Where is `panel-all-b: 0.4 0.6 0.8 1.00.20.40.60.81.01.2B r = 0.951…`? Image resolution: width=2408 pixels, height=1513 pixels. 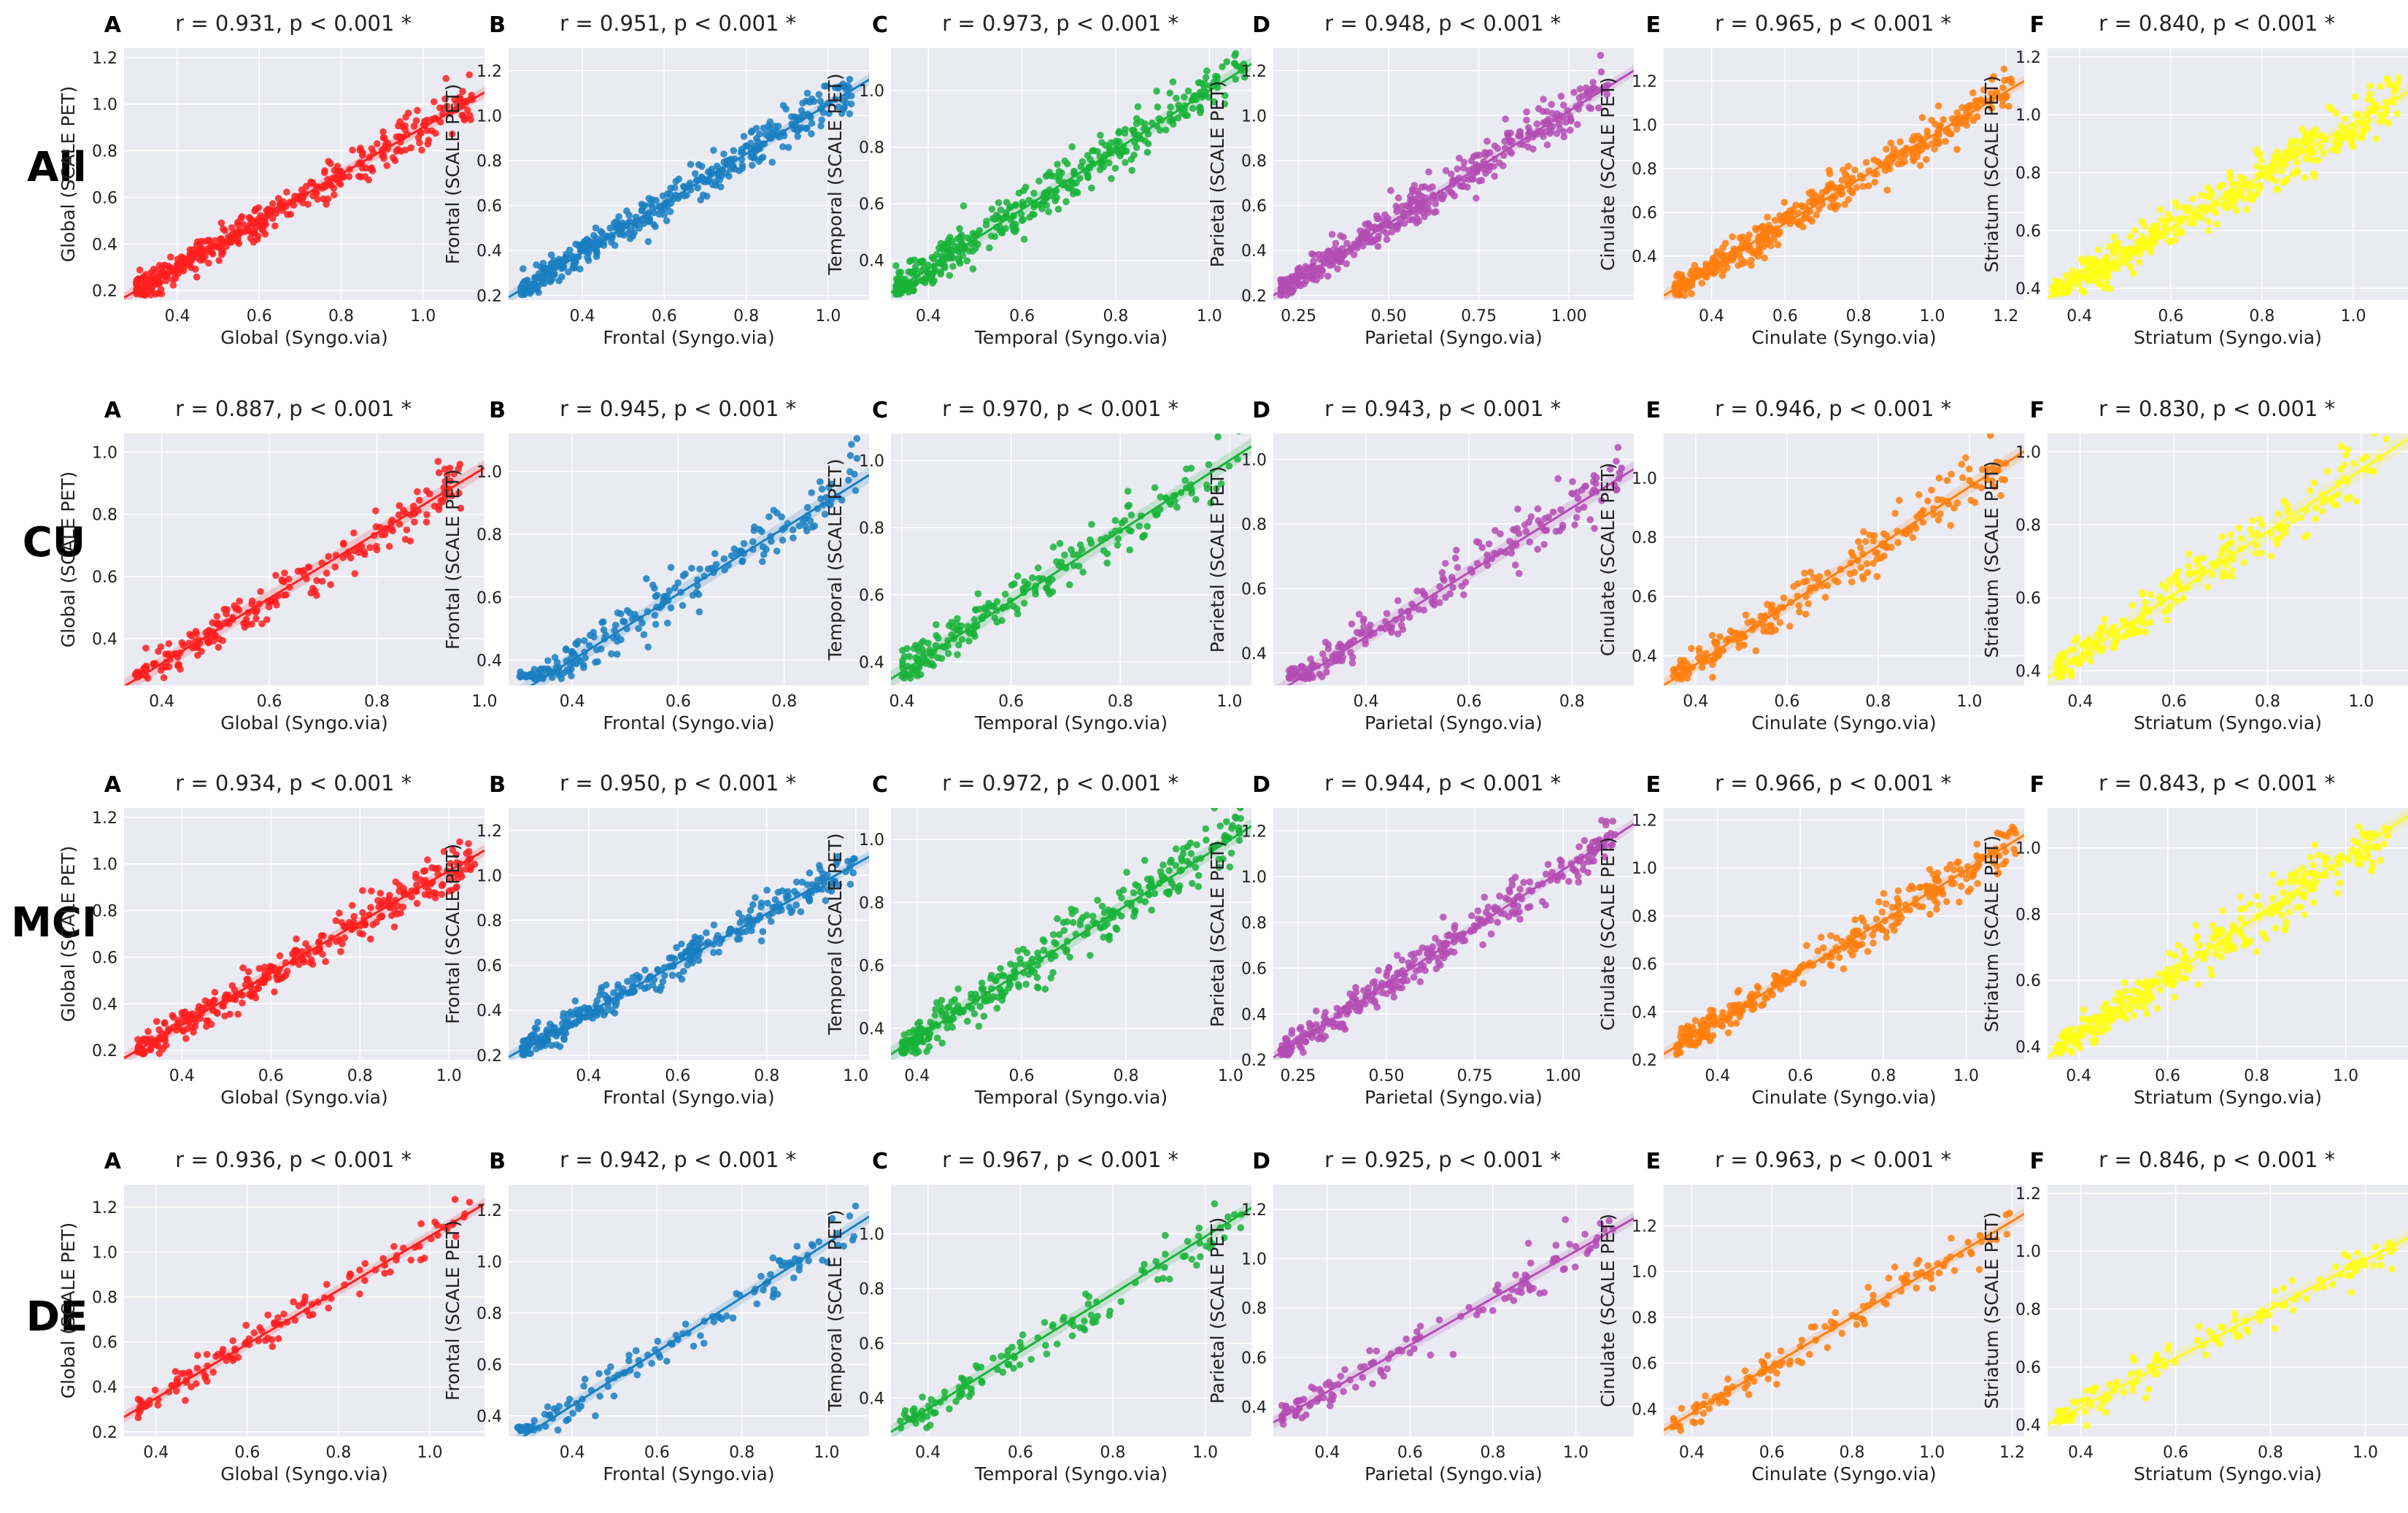
panel-all-b: 0.4 0.6 0.8 1.00.20.40.60.81.01.2B r = 0.951… is located at coordinates (655, 179).